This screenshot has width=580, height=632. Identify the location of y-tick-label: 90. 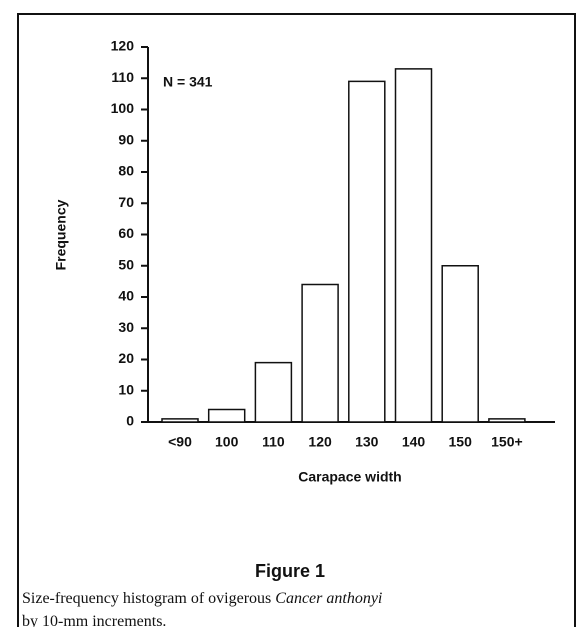
(126, 139).